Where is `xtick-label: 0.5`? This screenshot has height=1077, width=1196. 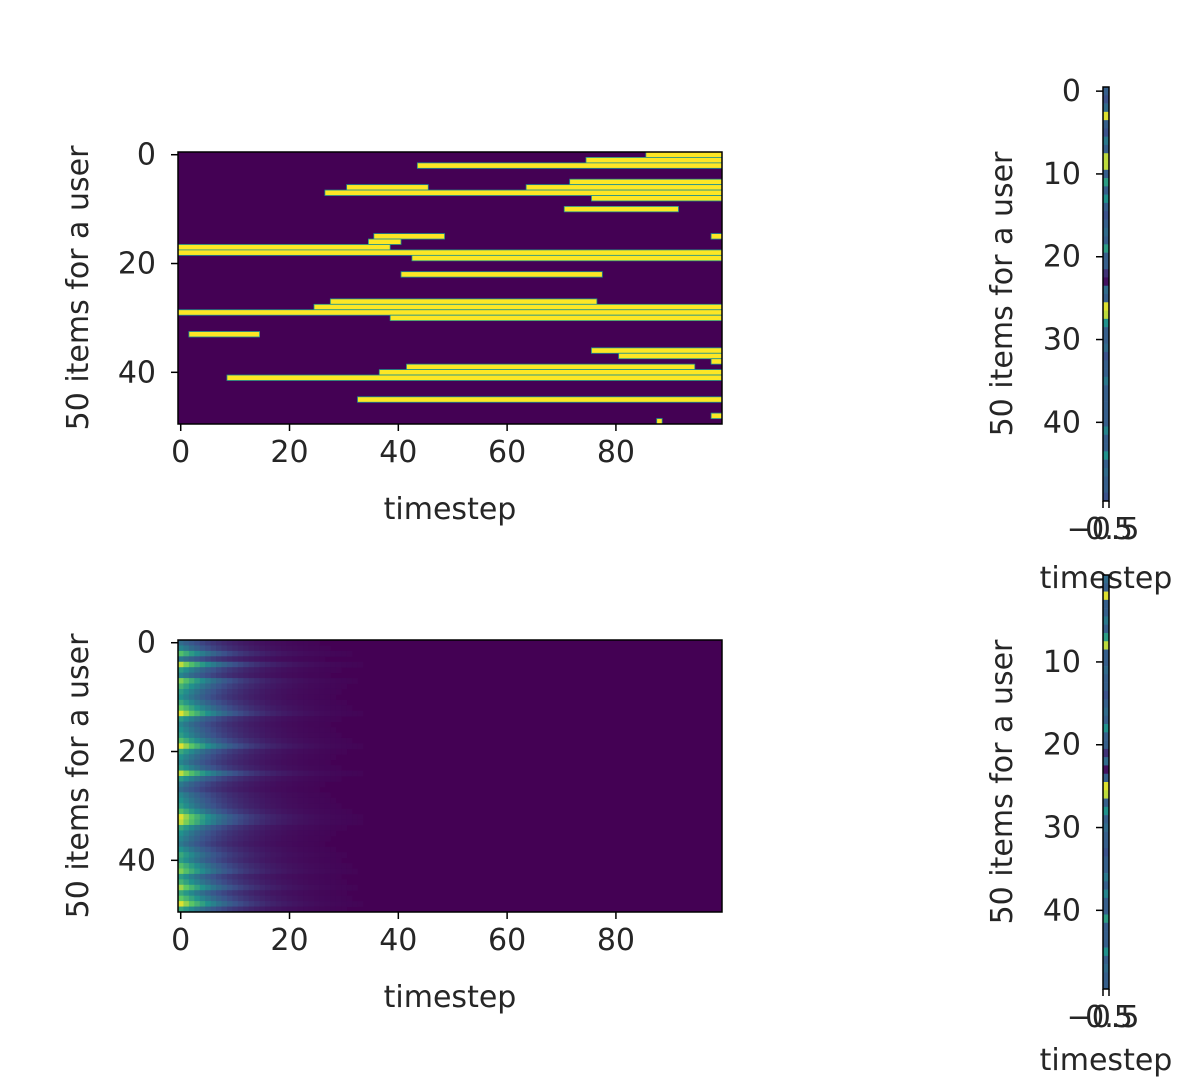 xtick-label: 0.5 is located at coordinates (1109, 529).